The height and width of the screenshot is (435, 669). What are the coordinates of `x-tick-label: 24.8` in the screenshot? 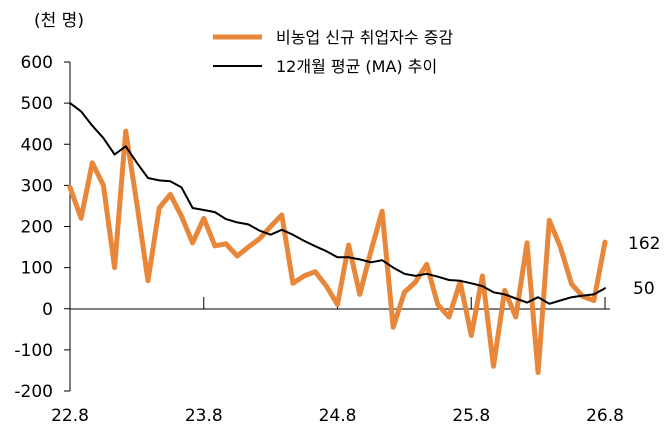 It's located at (338, 416).